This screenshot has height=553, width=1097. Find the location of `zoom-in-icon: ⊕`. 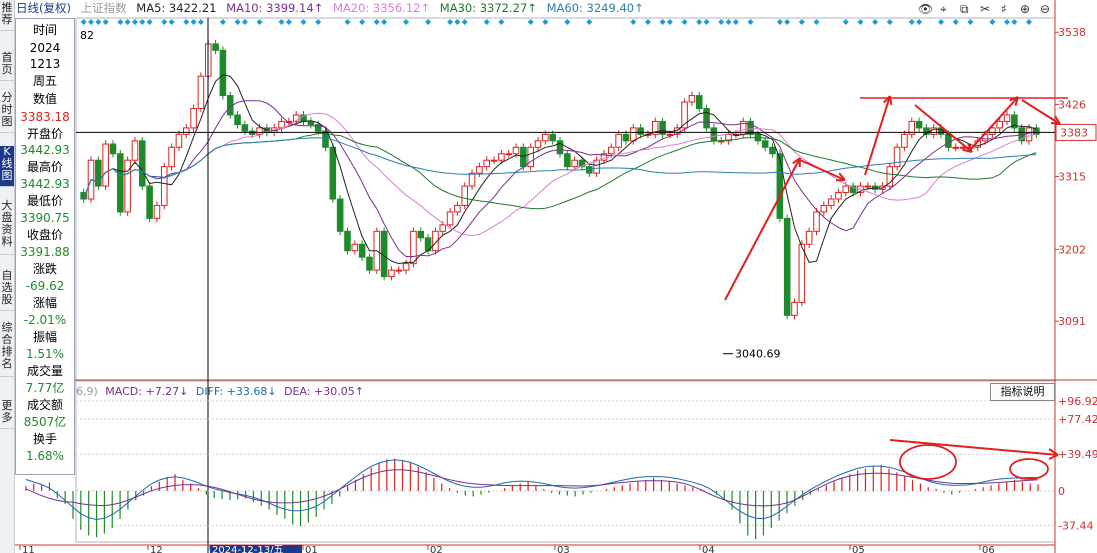

zoom-in-icon: ⊕ is located at coordinates (1025, 9).